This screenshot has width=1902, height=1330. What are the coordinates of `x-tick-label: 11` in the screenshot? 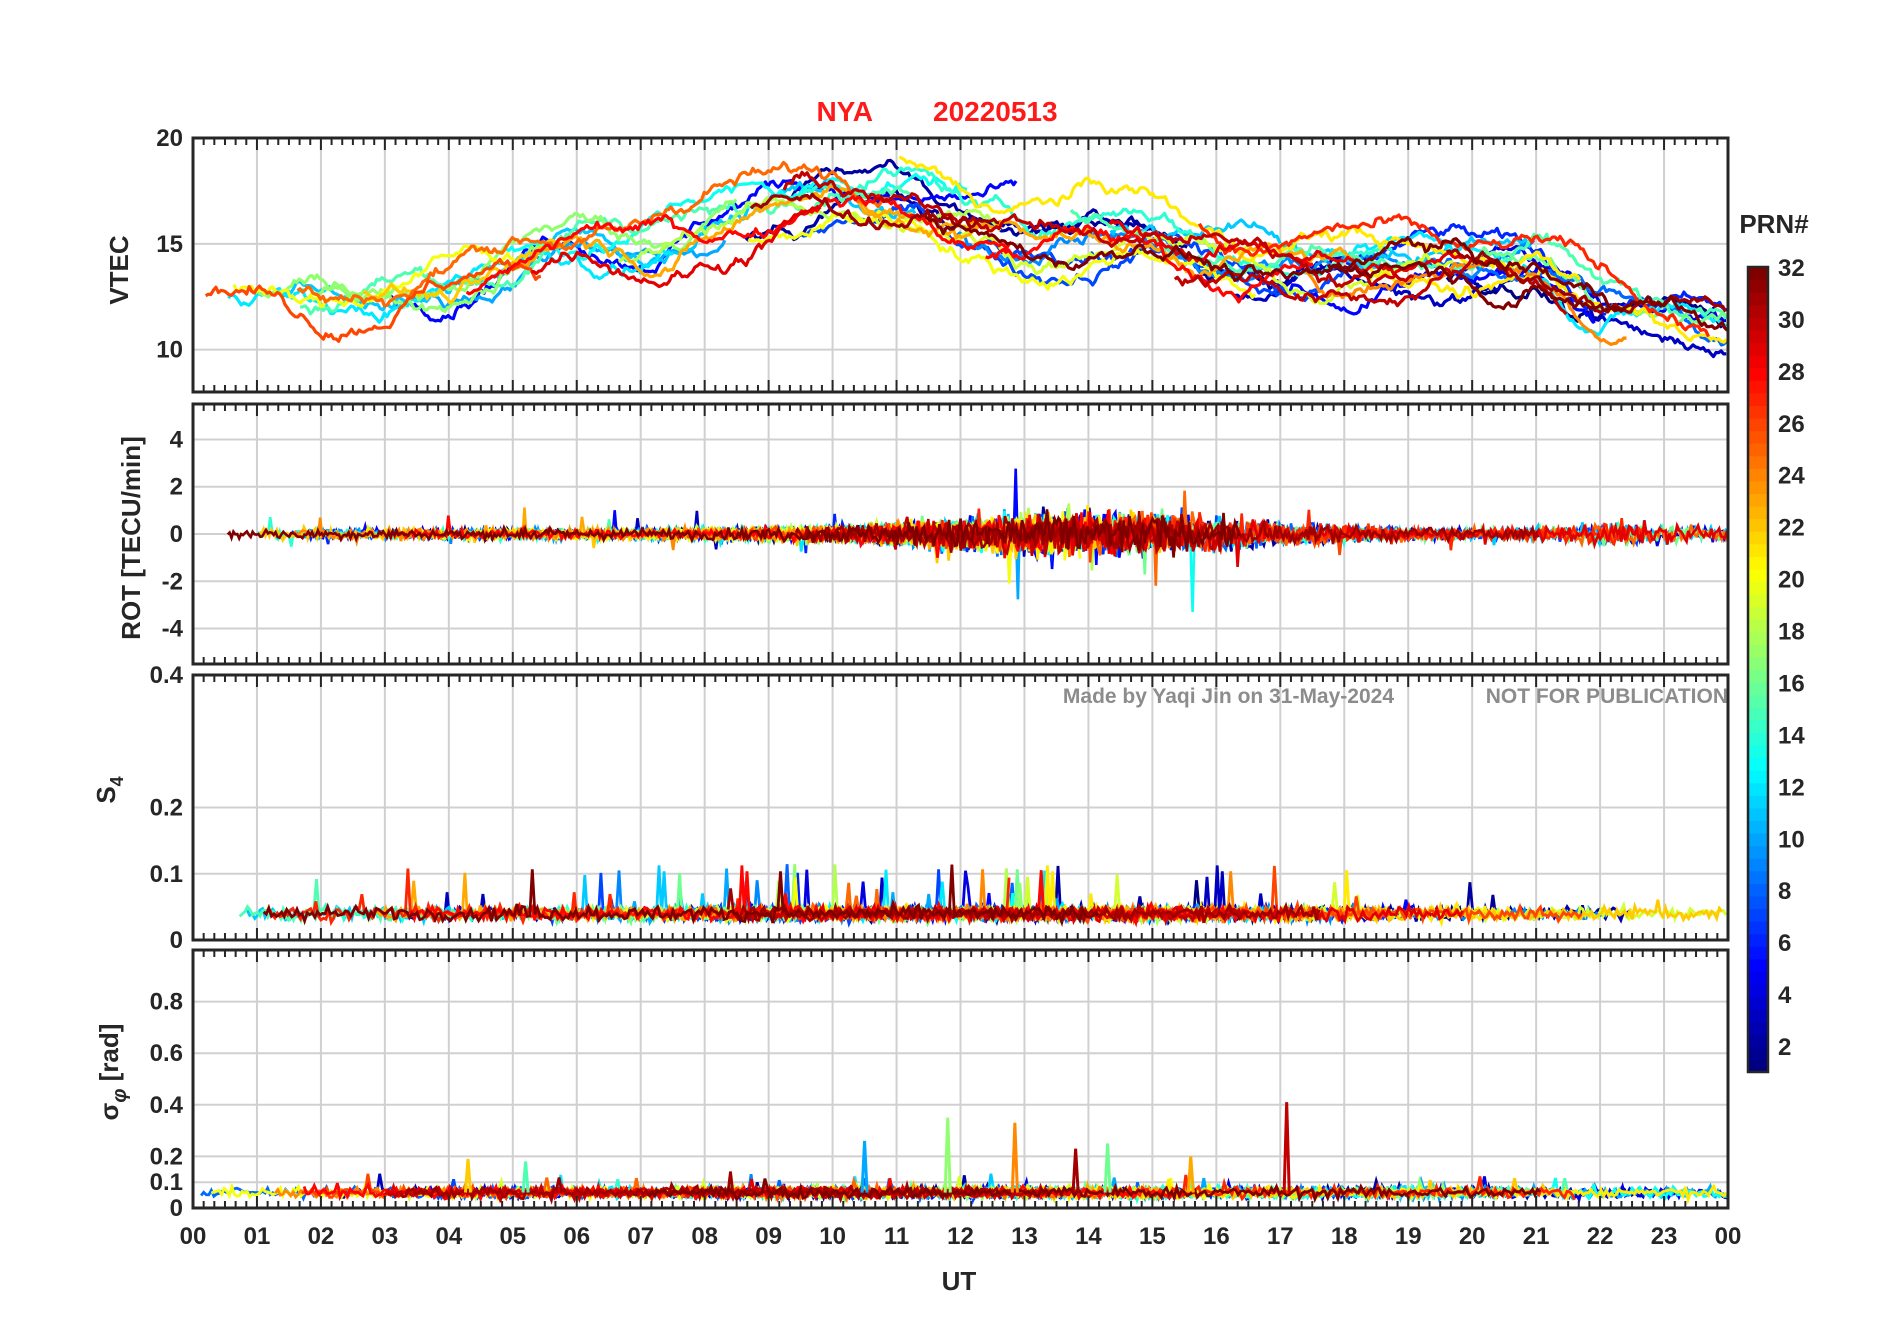 It's located at (896, 1236).